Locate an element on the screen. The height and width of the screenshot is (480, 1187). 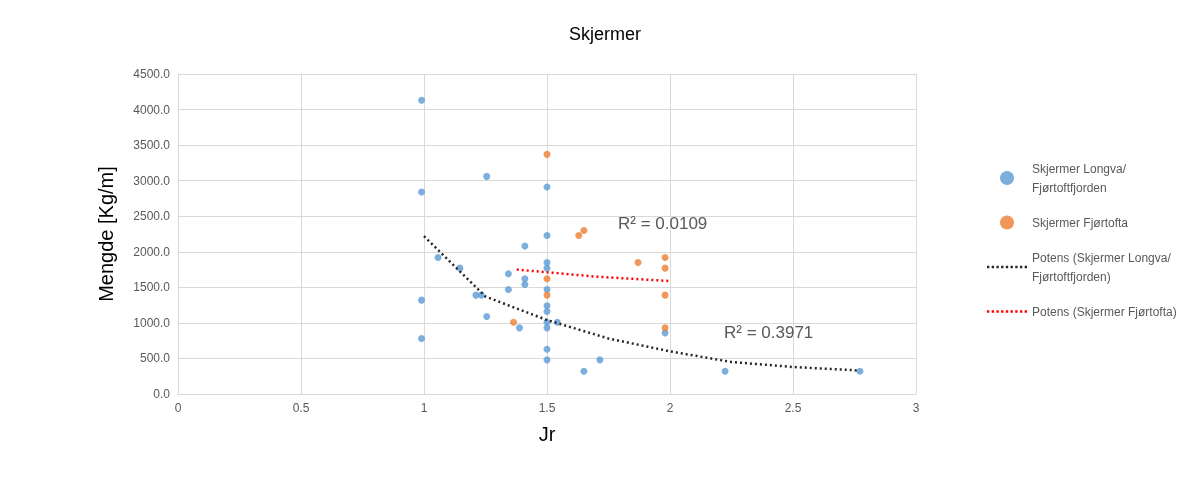
y-tick-label: 4500.0 is located at coordinates (152, 74).